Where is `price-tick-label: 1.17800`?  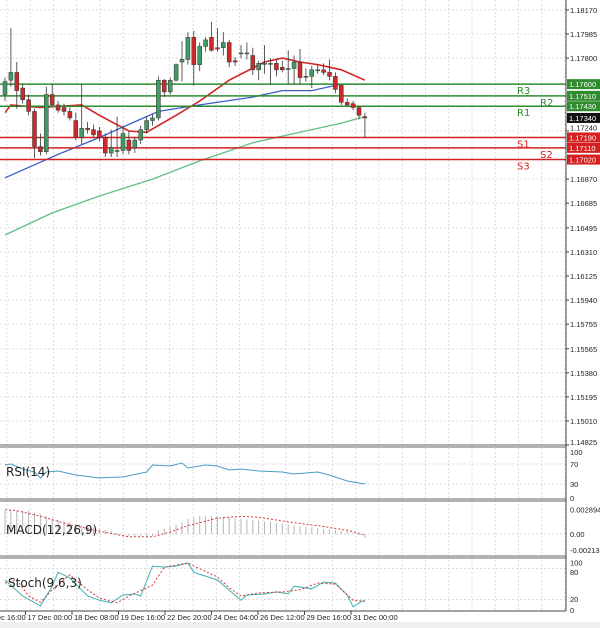
price-tick-label: 1.17800 is located at coordinates (583, 58).